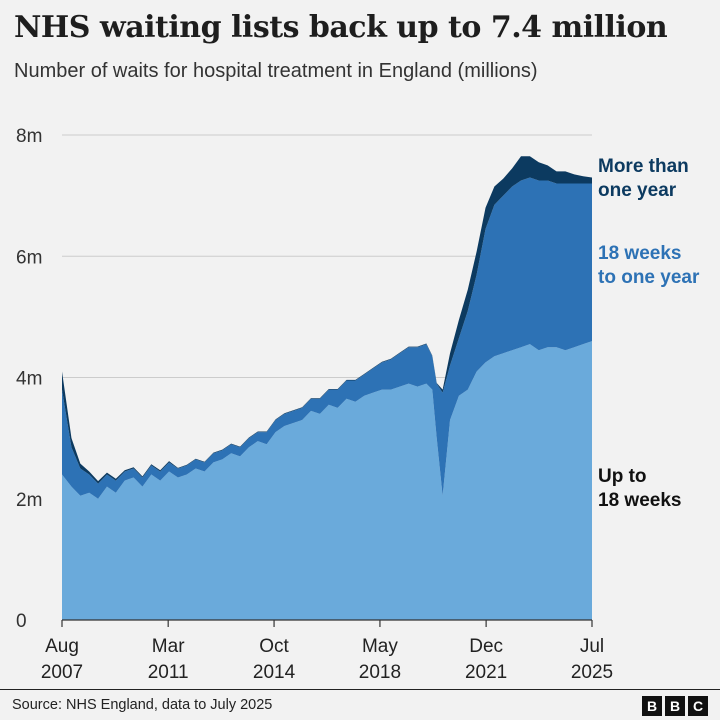 The height and width of the screenshot is (720, 720). Describe the element at coordinates (62, 646) in the screenshot. I see `x-tick-label-month: Aug` at that location.